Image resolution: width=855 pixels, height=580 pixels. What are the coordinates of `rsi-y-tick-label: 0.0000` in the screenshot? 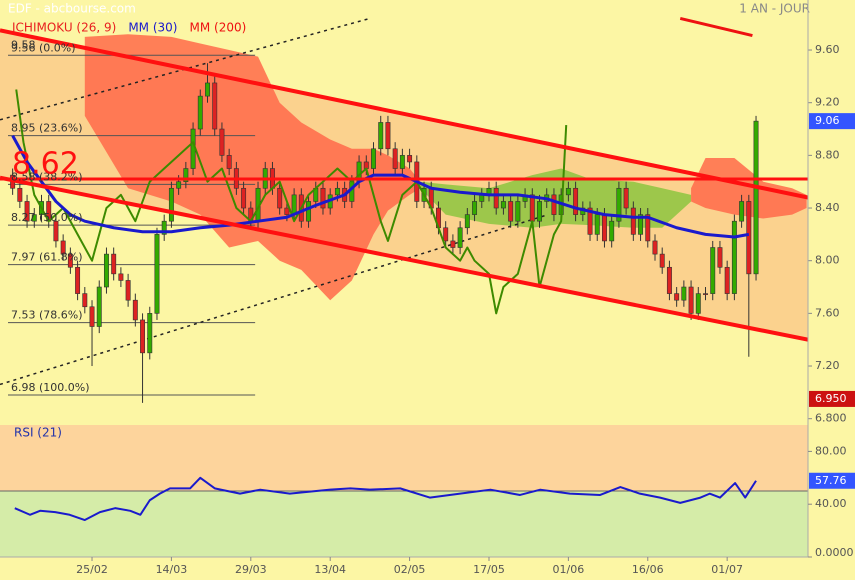 It's located at (834, 552).